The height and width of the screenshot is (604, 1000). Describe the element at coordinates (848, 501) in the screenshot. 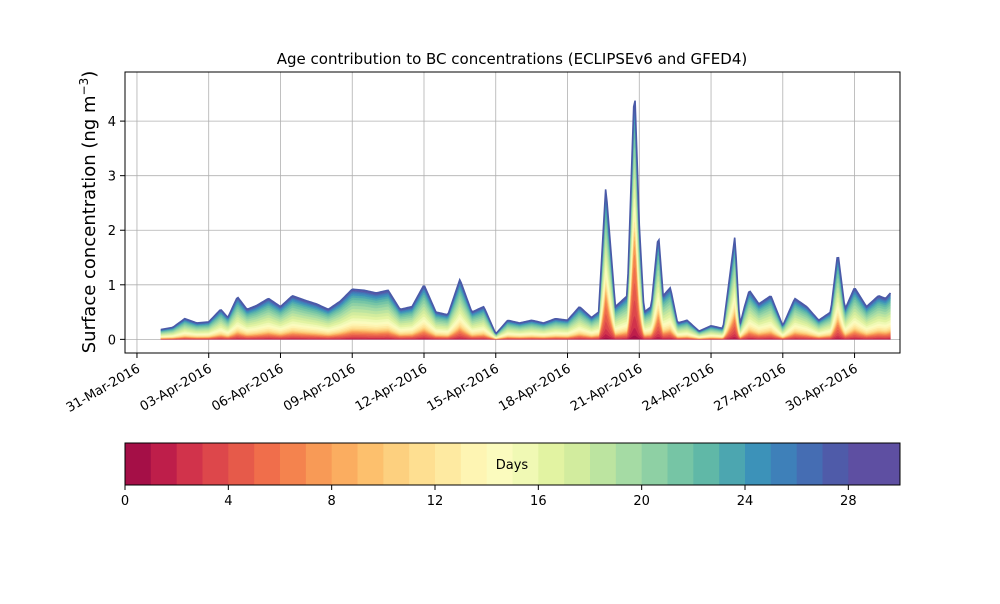

I see `colorbar-tick-label: 28` at that location.